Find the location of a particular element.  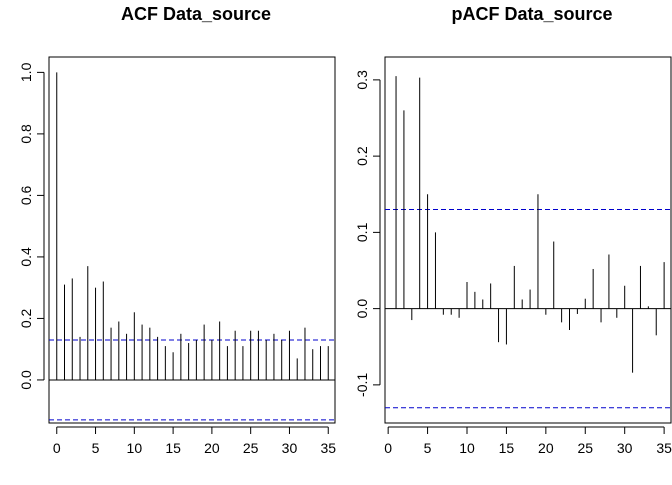

acf-x-tick-label: 0 is located at coordinates (57, 448).